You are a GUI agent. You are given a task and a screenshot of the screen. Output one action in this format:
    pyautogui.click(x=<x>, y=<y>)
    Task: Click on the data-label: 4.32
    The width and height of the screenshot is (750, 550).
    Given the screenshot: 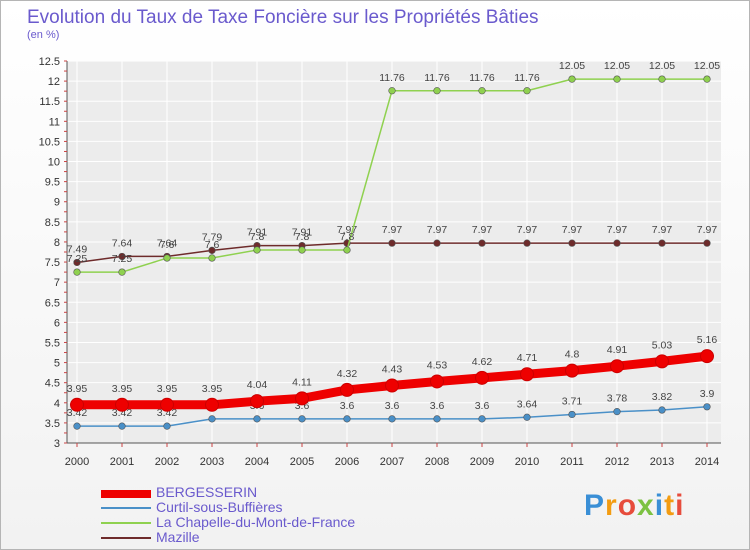 What is the action you would take?
    pyautogui.click(x=347, y=374)
    